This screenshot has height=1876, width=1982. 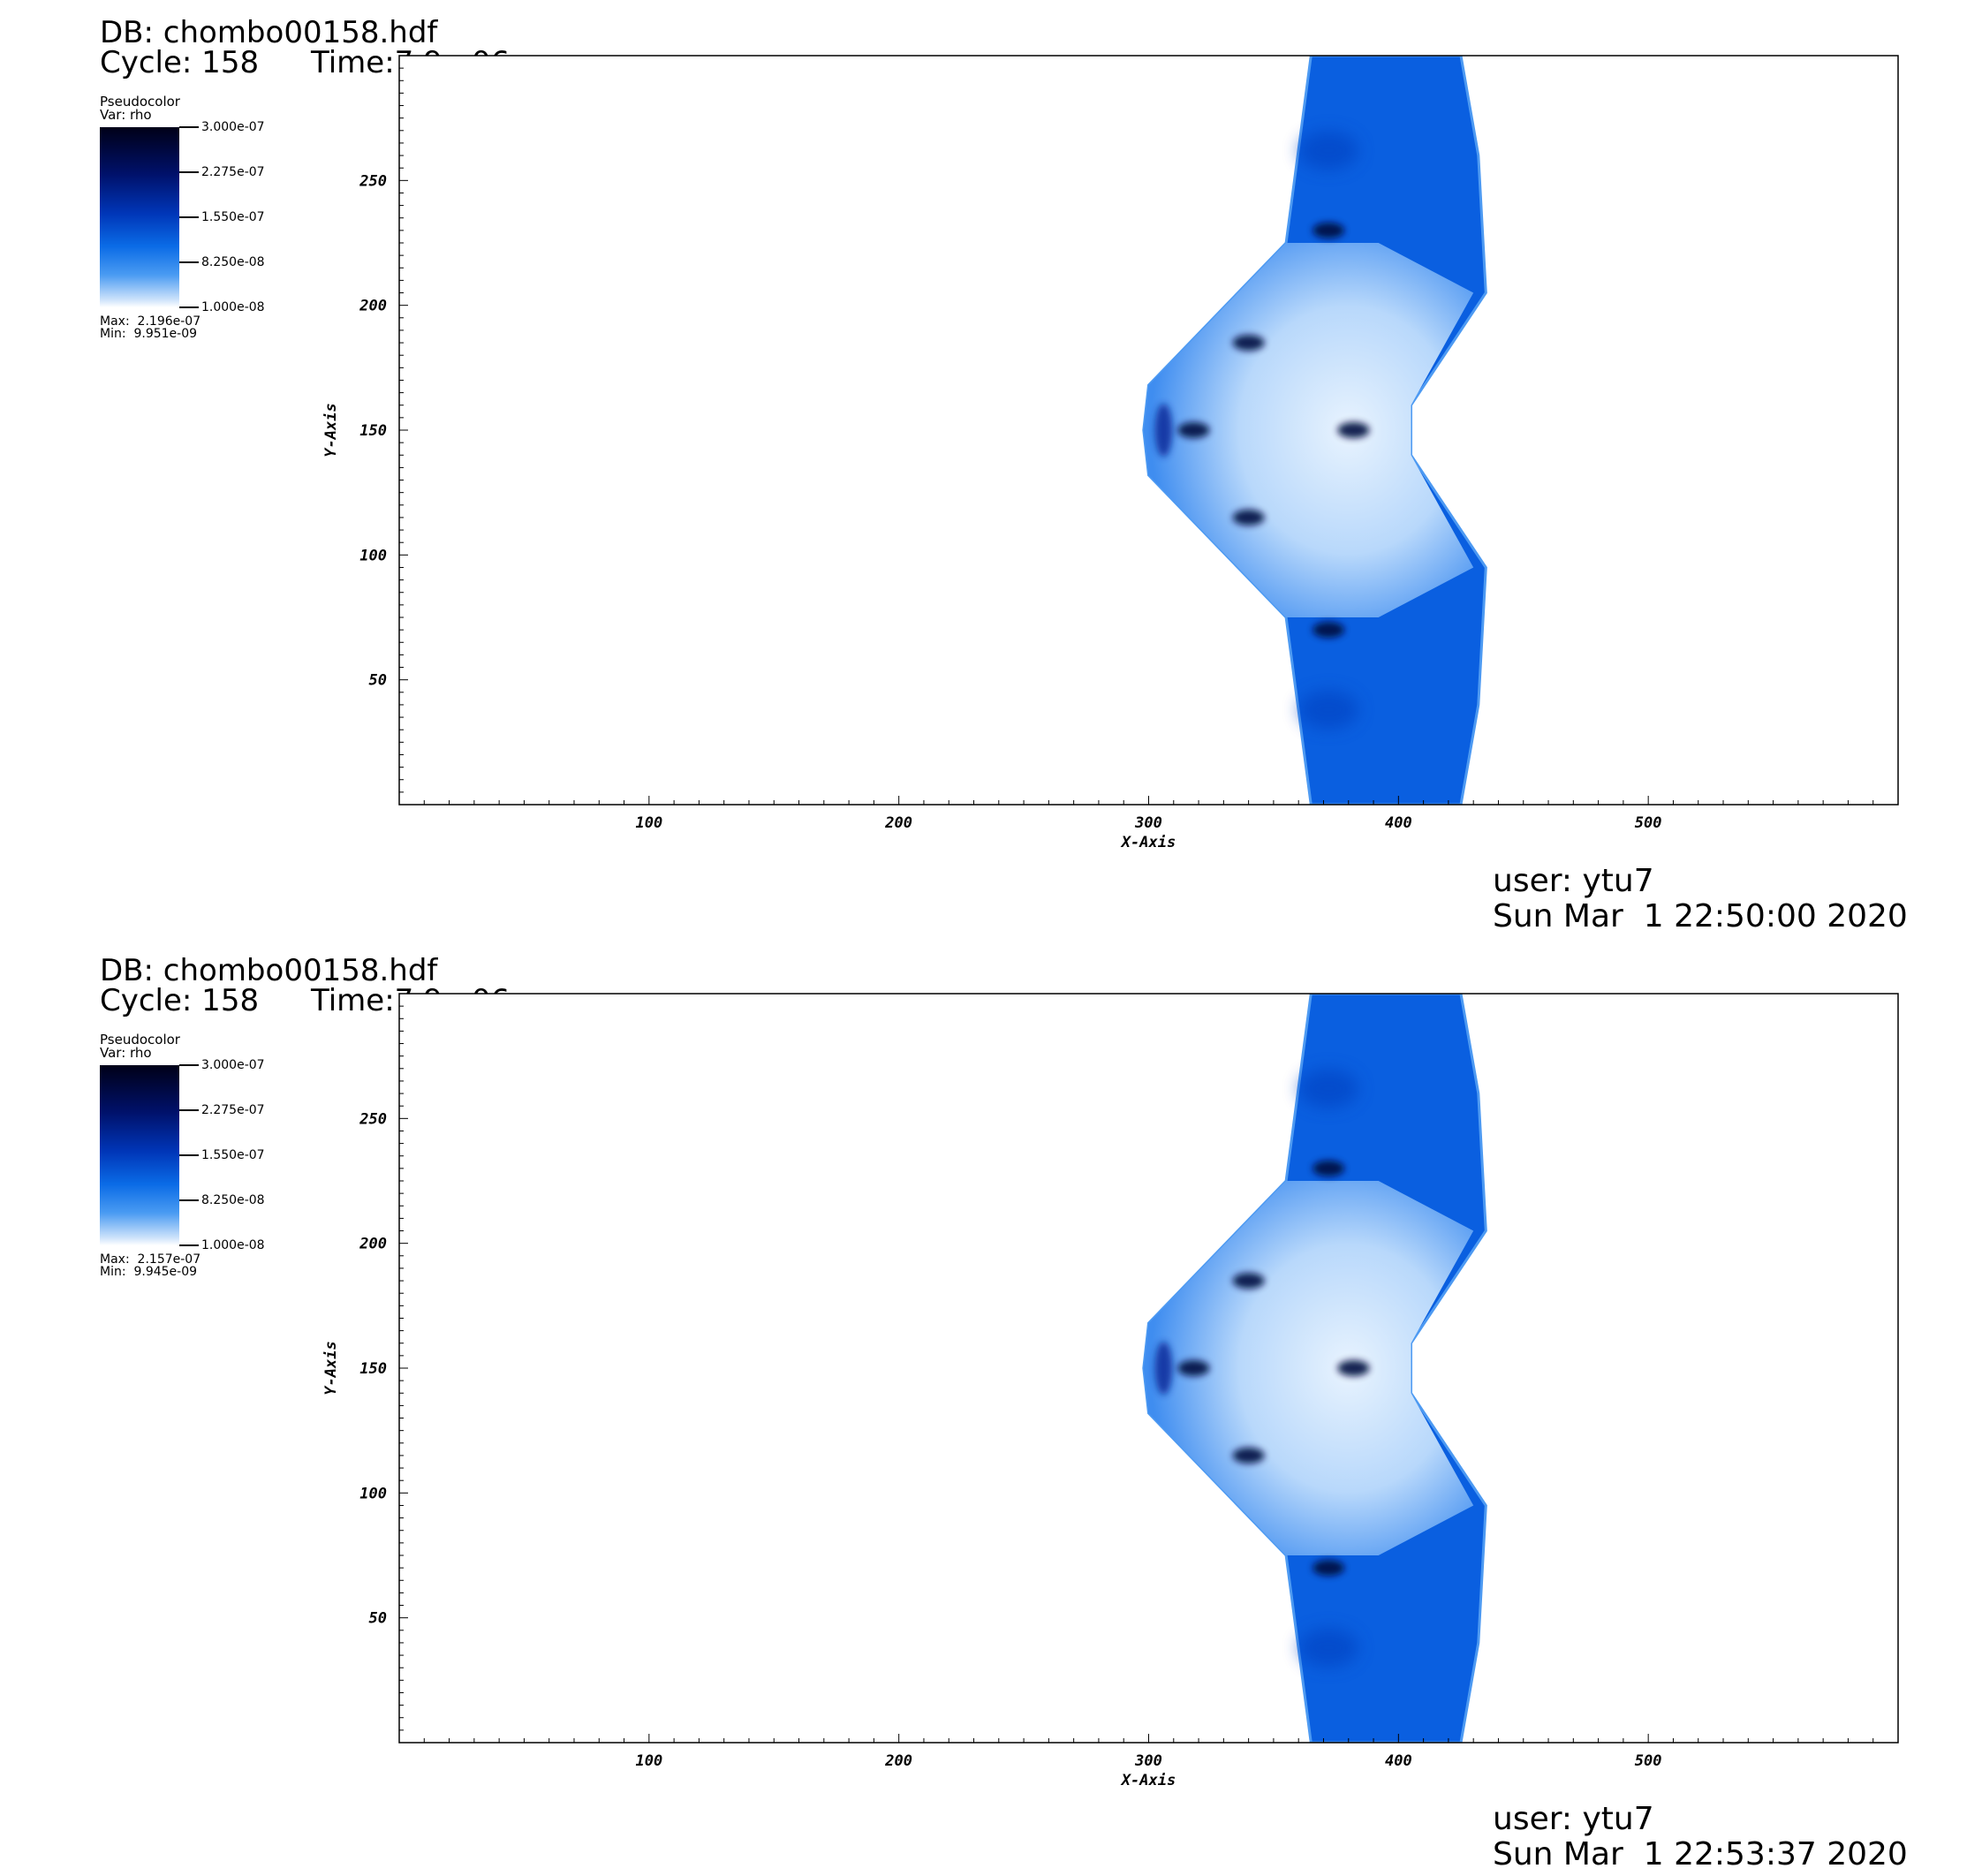 I want to click on date-label: Sun Mar 1 22:53:37 2020, so click(x=1701, y=1854).